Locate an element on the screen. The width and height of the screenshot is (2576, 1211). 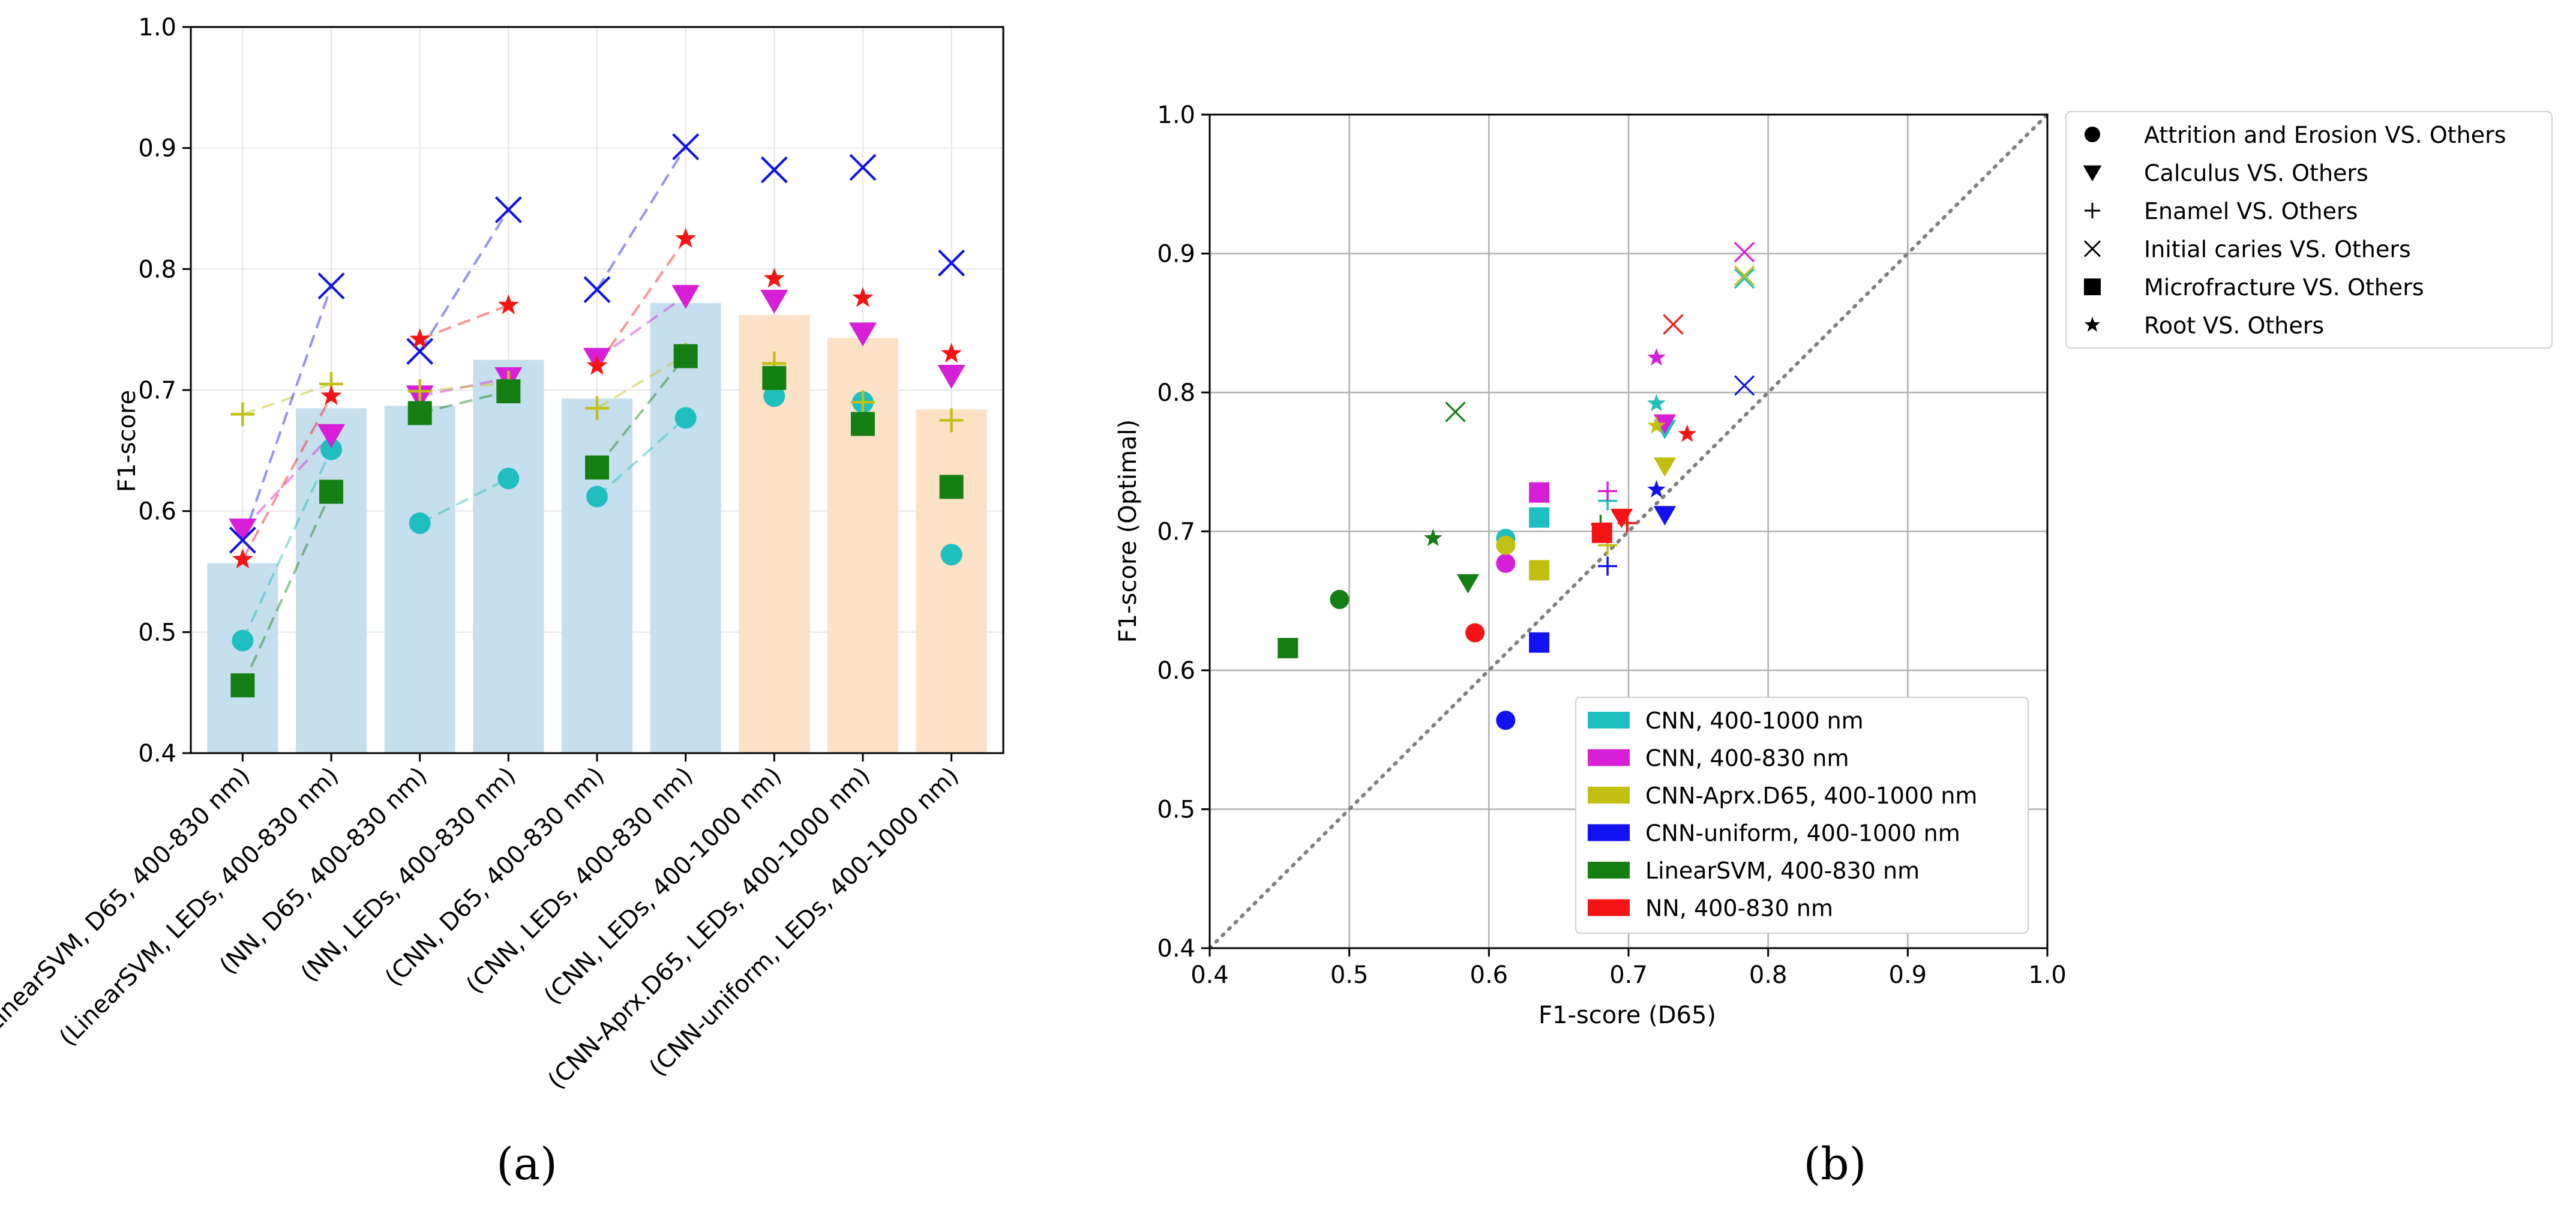
legend-marker-enamel is located at coordinates (2092, 211).